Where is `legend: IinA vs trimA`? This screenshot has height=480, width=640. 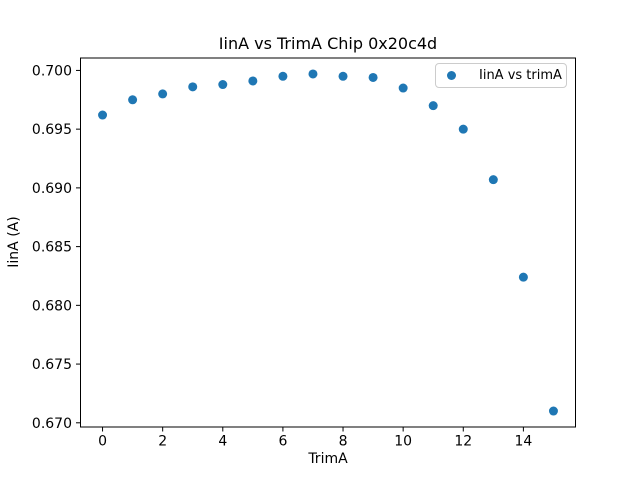
legend: IinA vs trimA is located at coordinates (501, 75).